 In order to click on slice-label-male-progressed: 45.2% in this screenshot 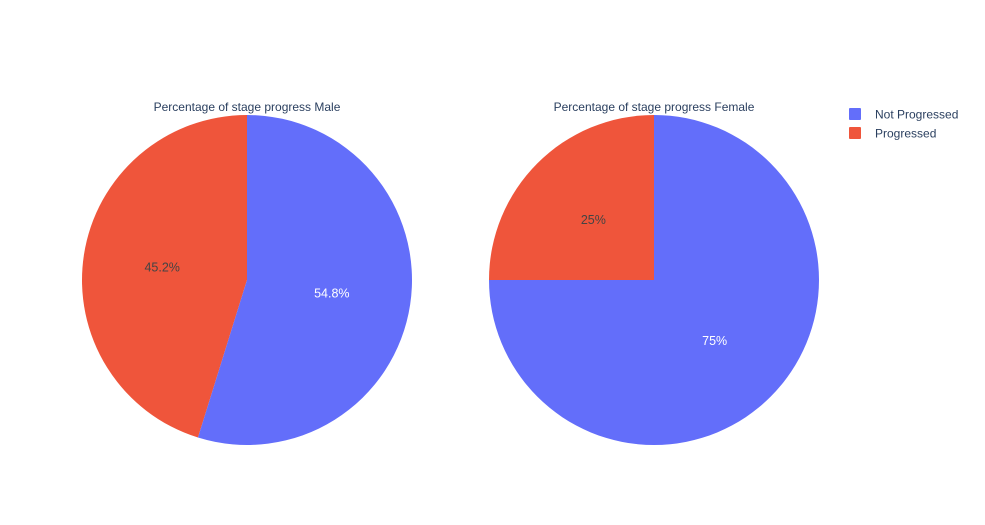, I will do `click(161, 268)`.